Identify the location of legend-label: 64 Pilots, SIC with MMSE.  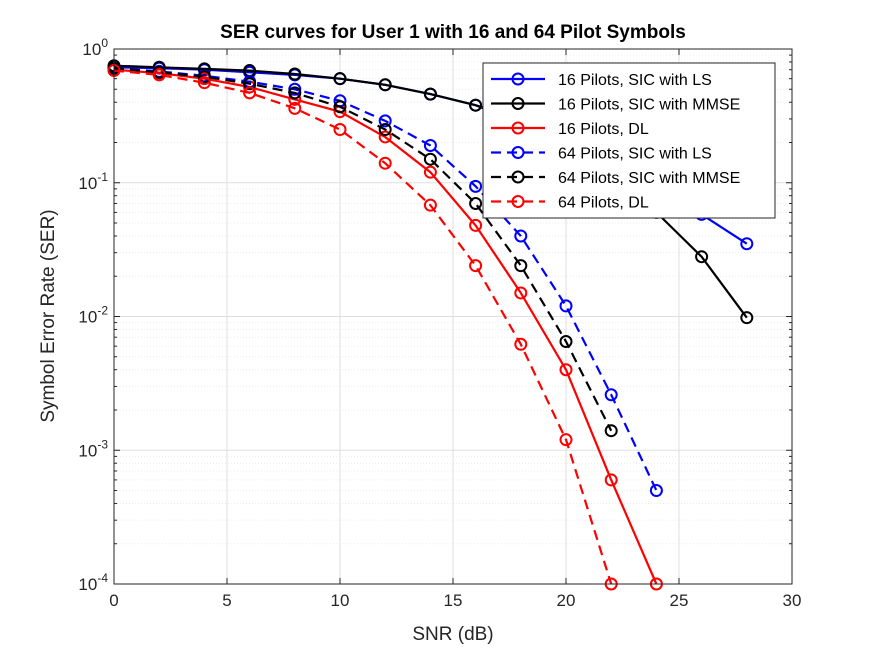
(649, 178).